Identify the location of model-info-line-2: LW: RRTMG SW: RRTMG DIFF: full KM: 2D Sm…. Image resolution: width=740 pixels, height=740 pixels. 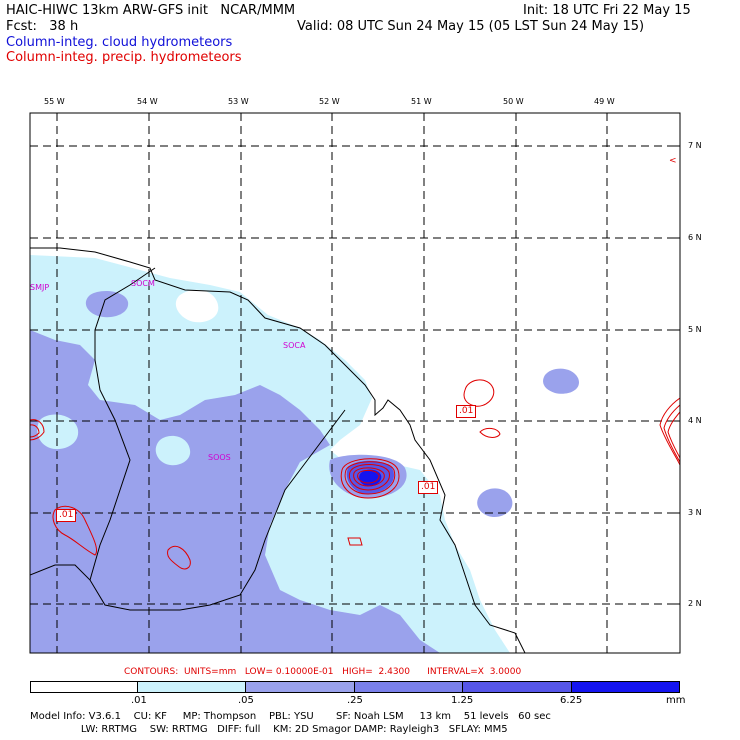
(269, 729).